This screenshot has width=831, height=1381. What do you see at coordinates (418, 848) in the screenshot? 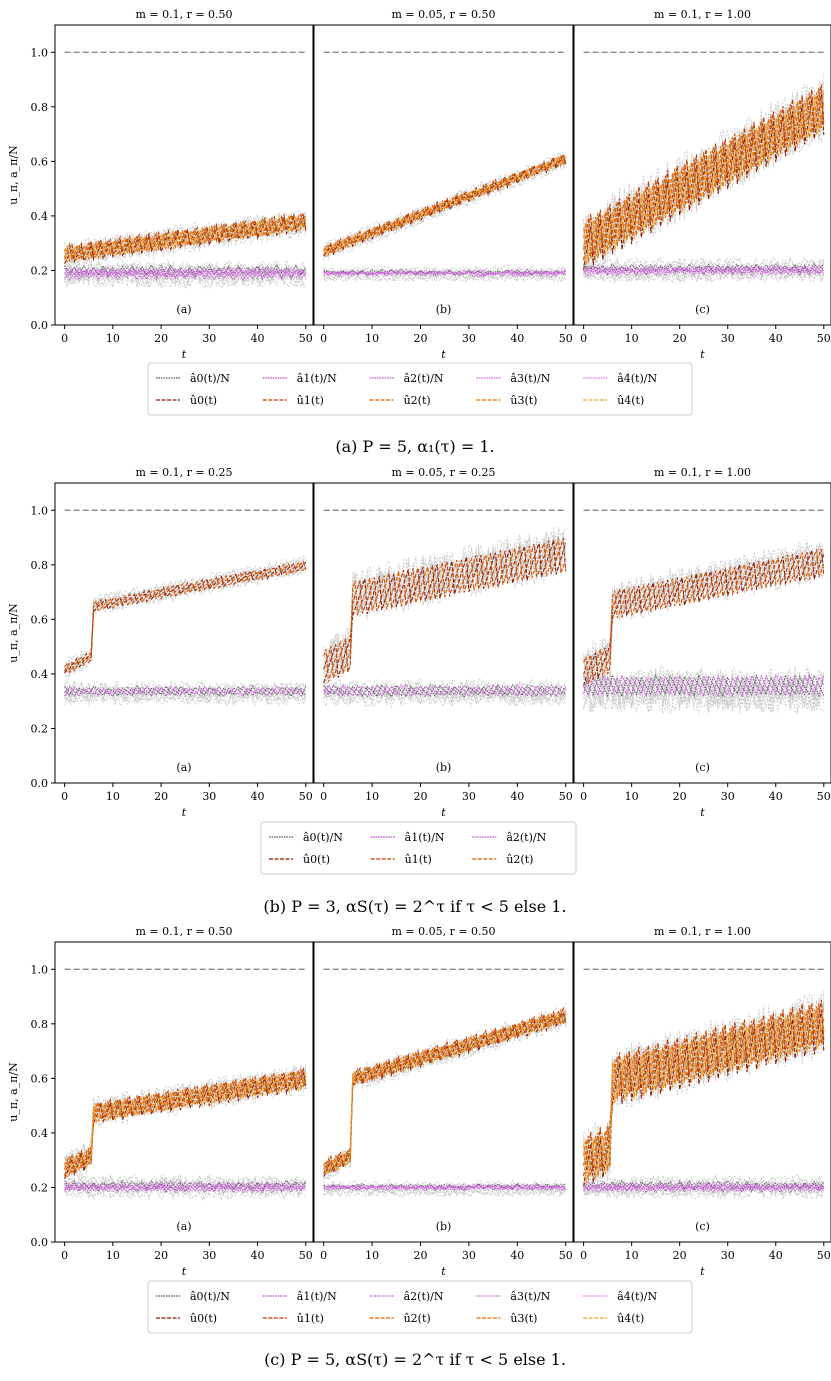
I see `legend-frame` at bounding box center [418, 848].